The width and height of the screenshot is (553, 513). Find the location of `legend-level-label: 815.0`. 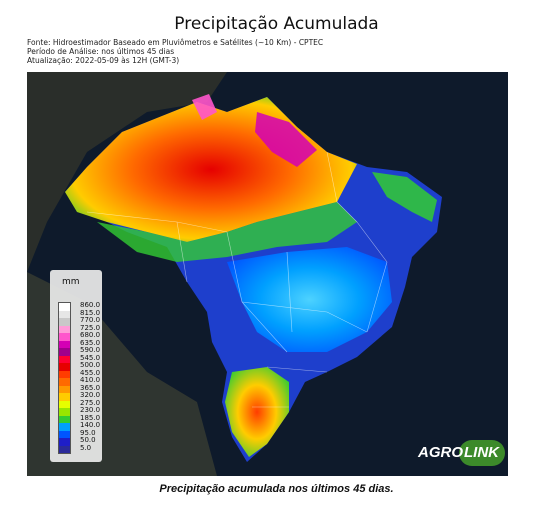

legend-level-label: 815.0 is located at coordinates (90, 312).